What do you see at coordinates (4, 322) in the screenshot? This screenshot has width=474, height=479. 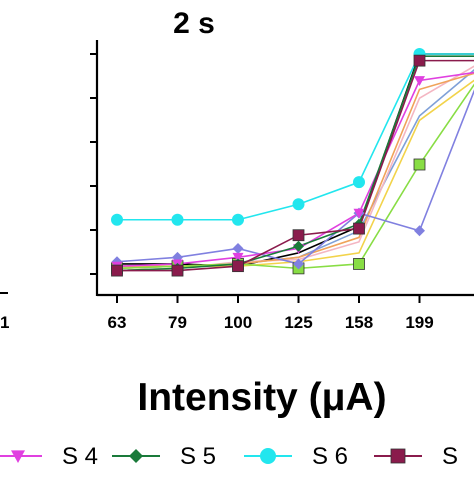 I see `left-panel-tick-label: 1` at bounding box center [4, 322].